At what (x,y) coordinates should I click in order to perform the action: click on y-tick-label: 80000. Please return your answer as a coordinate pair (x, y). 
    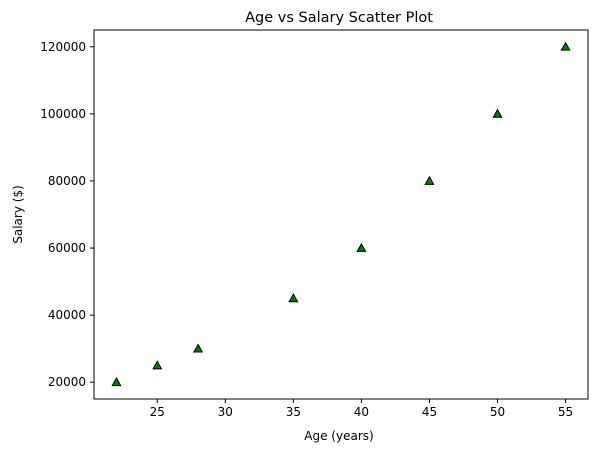
    Looking at the image, I should click on (67, 181).